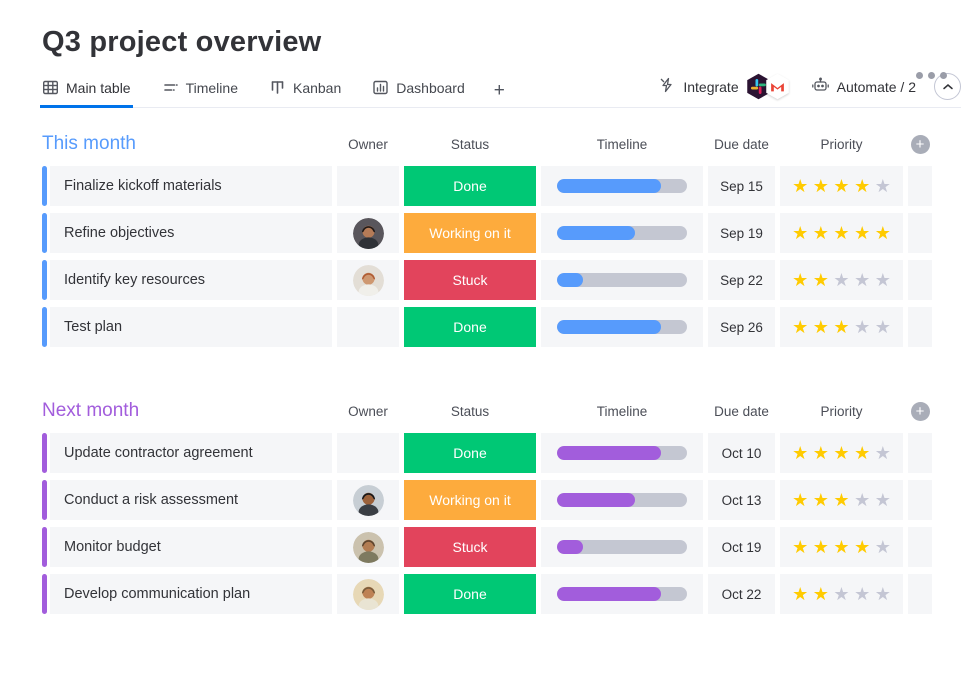 This screenshot has width=973, height=682. Describe the element at coordinates (305, 91) in the screenshot. I see `tab-kanban: Kanban` at that location.